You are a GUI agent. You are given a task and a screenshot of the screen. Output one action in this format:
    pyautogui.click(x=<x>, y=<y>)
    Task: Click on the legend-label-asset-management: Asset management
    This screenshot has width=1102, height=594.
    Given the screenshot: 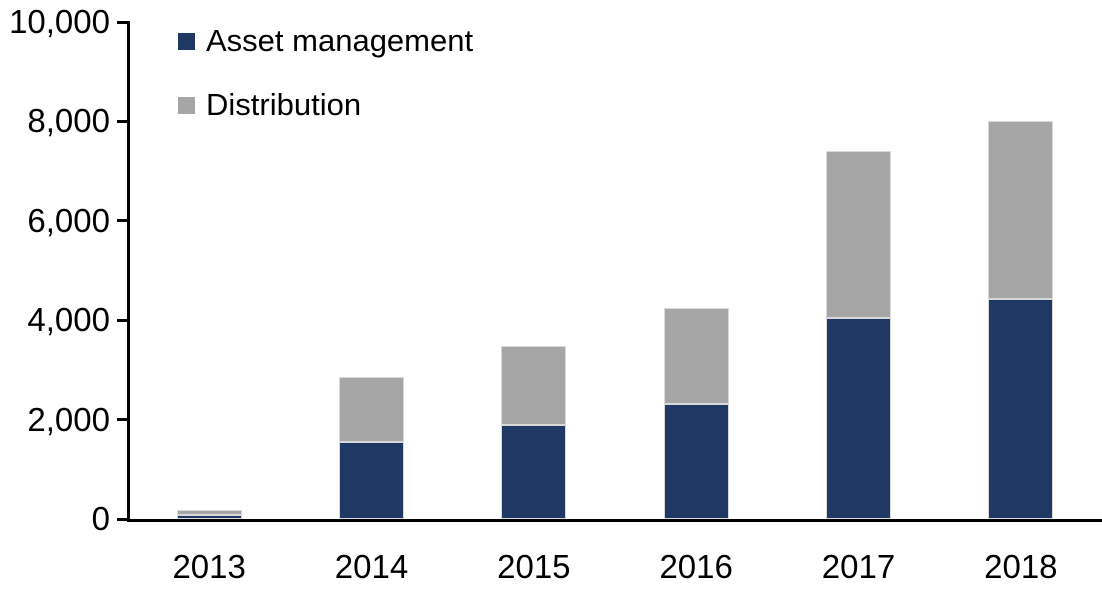 What is the action you would take?
    pyautogui.click(x=340, y=40)
    